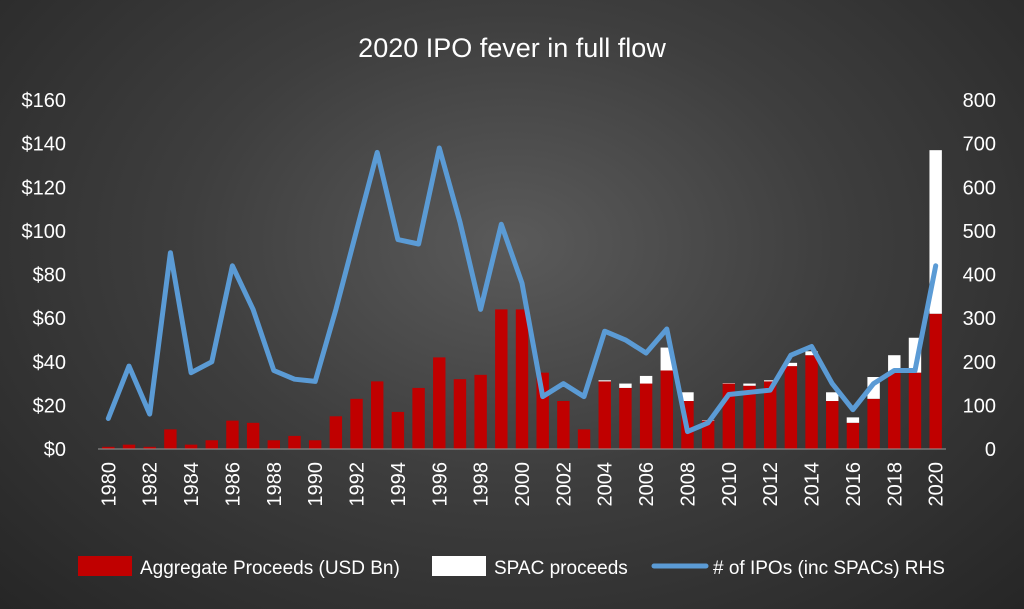 Image resolution: width=1024 pixels, height=609 pixels. I want to click on x-tick-label: 1994, so click(399, 484).